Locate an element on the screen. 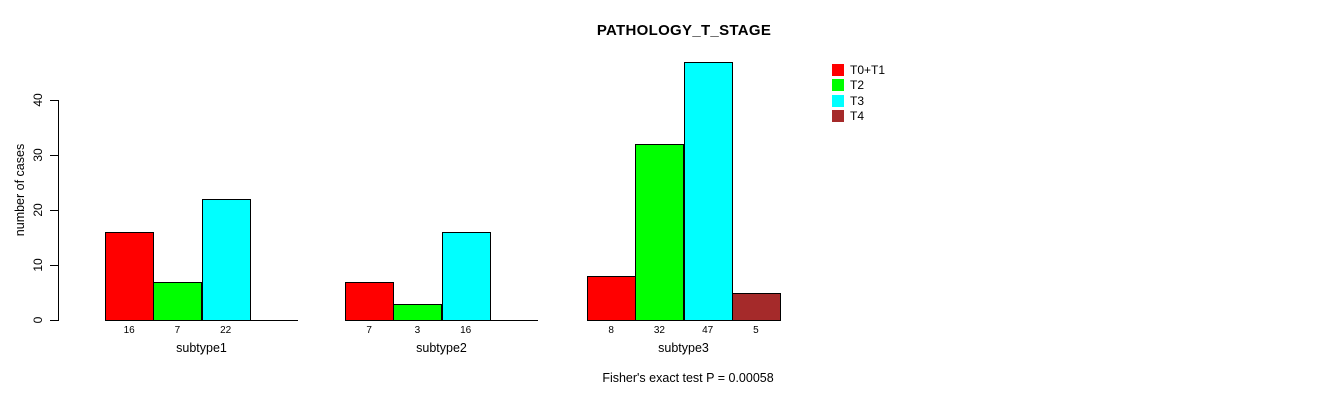 The height and width of the screenshot is (400, 1340). legend: T0+T1 T2 T3 T4 is located at coordinates (858, 93).